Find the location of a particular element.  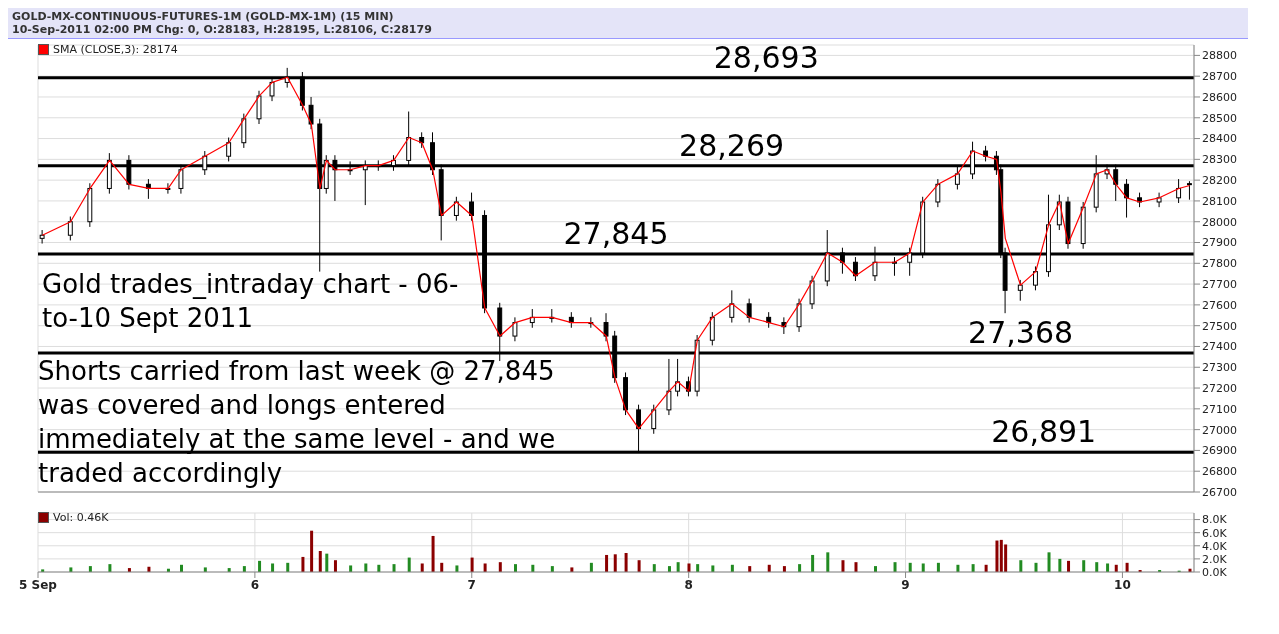

annotation: Shorts carried from last week @ 27,845 was covered and longs entered immediately at the same level - and we traded accordingly is located at coordinates (297, 422).